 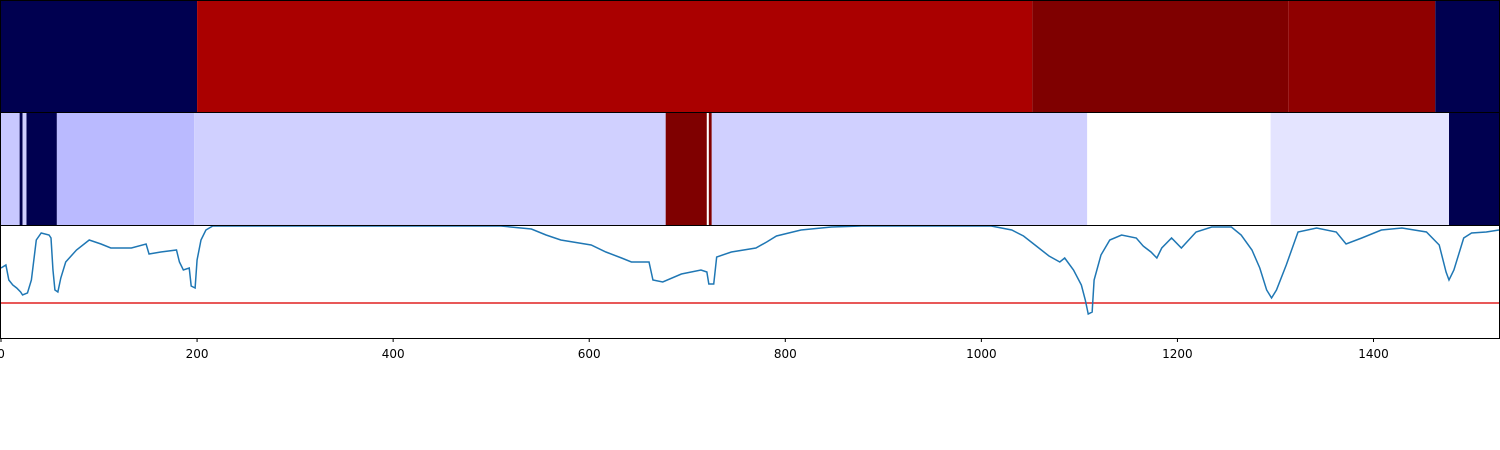 I want to click on x-tick-label: 0, so click(x=2, y=354).